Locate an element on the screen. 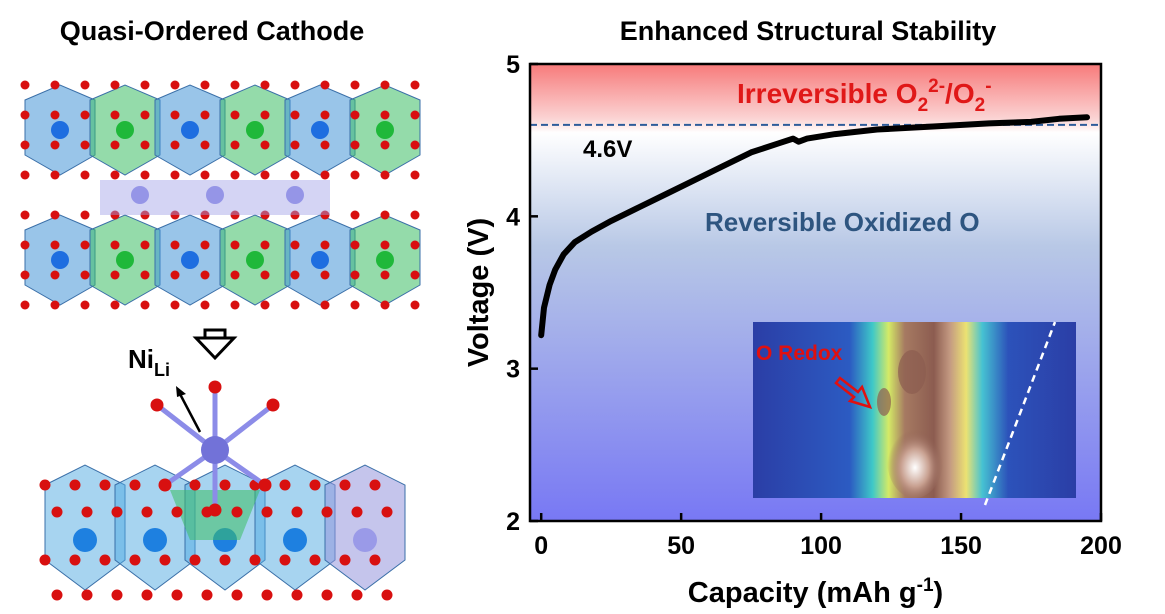  reversible-label: Reversible Oxidized O is located at coordinates (842, 222).